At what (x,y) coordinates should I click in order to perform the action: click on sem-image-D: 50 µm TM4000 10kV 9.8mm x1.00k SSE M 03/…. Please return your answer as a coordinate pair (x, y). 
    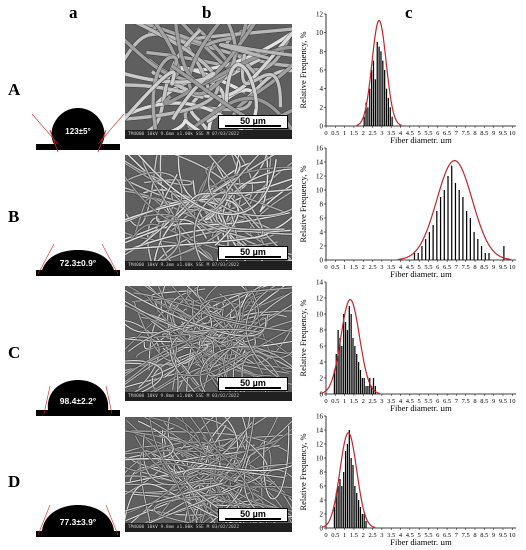
    Looking at the image, I should click on (208, 474).